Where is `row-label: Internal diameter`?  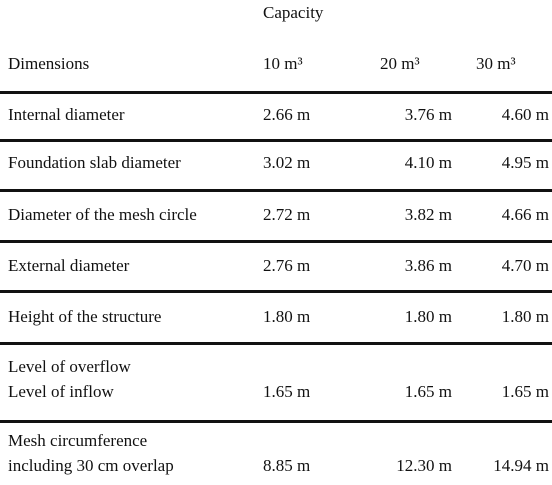 row-label: Internal diameter is located at coordinates (66, 114).